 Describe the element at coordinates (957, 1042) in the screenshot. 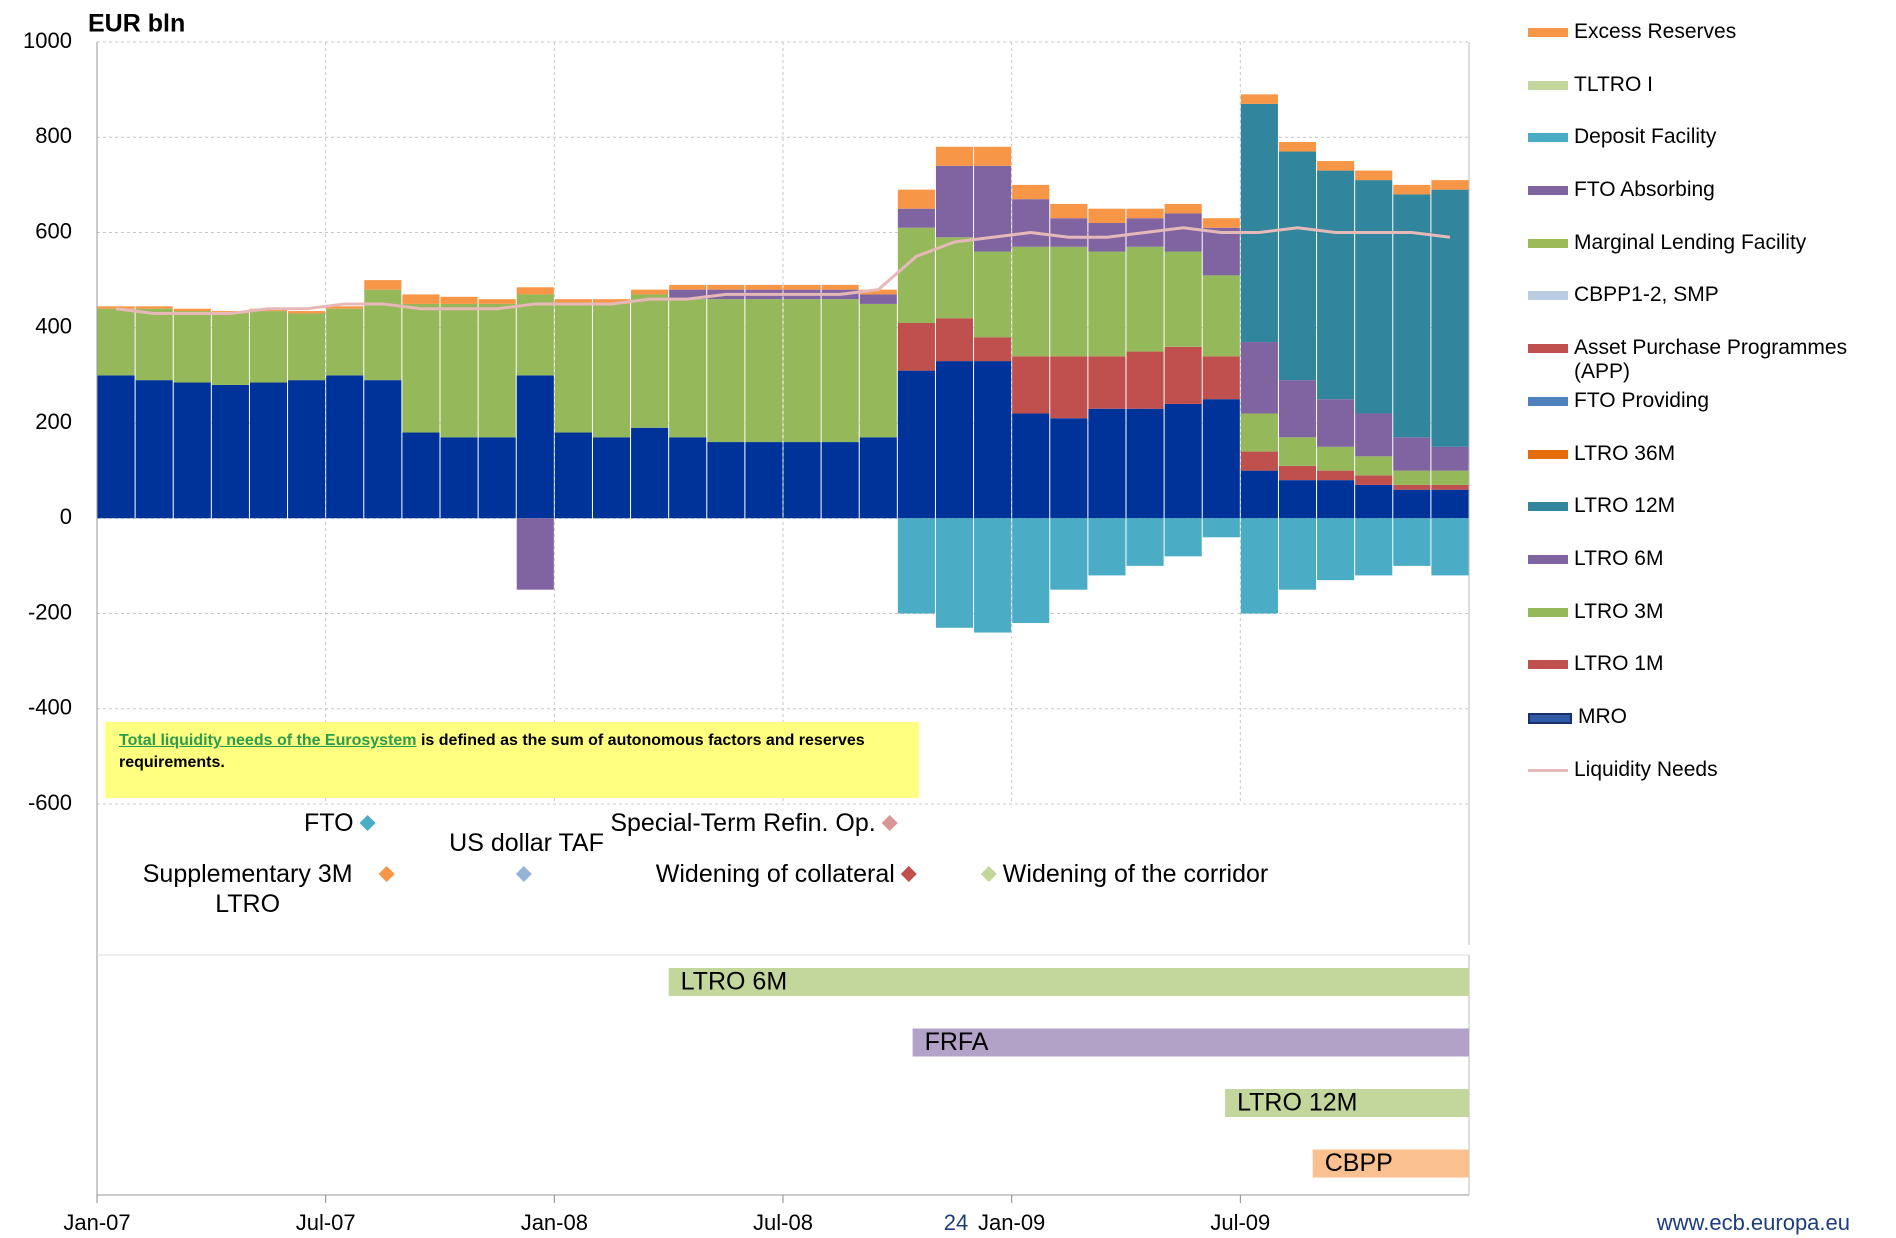

I see `timeline-label: FRFA` at that location.